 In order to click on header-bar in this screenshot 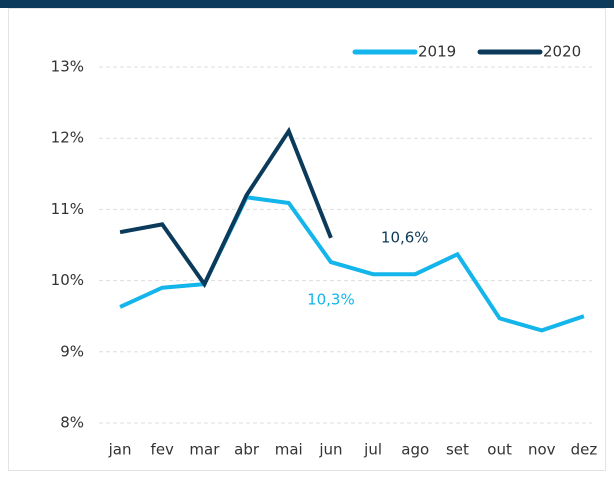, I will do `click(307, 4)`.